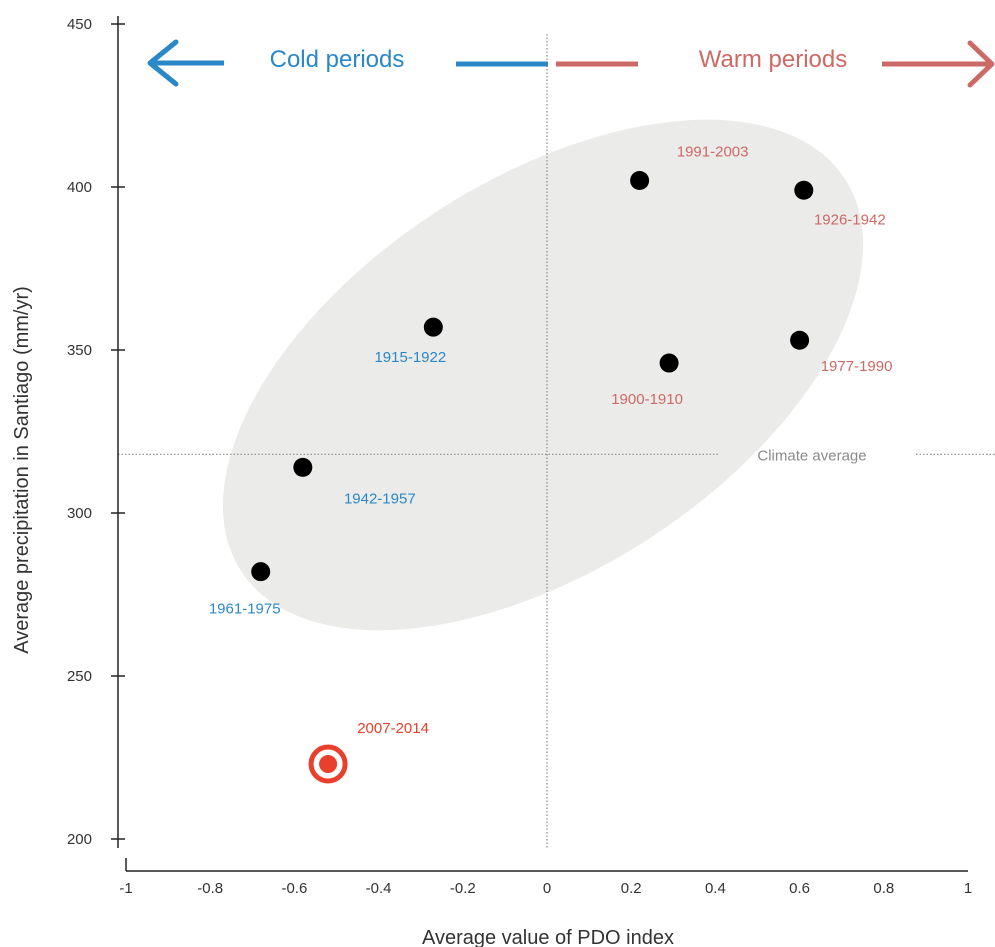  I want to click on point-label-1961-1975: 1961-1975, so click(245, 609).